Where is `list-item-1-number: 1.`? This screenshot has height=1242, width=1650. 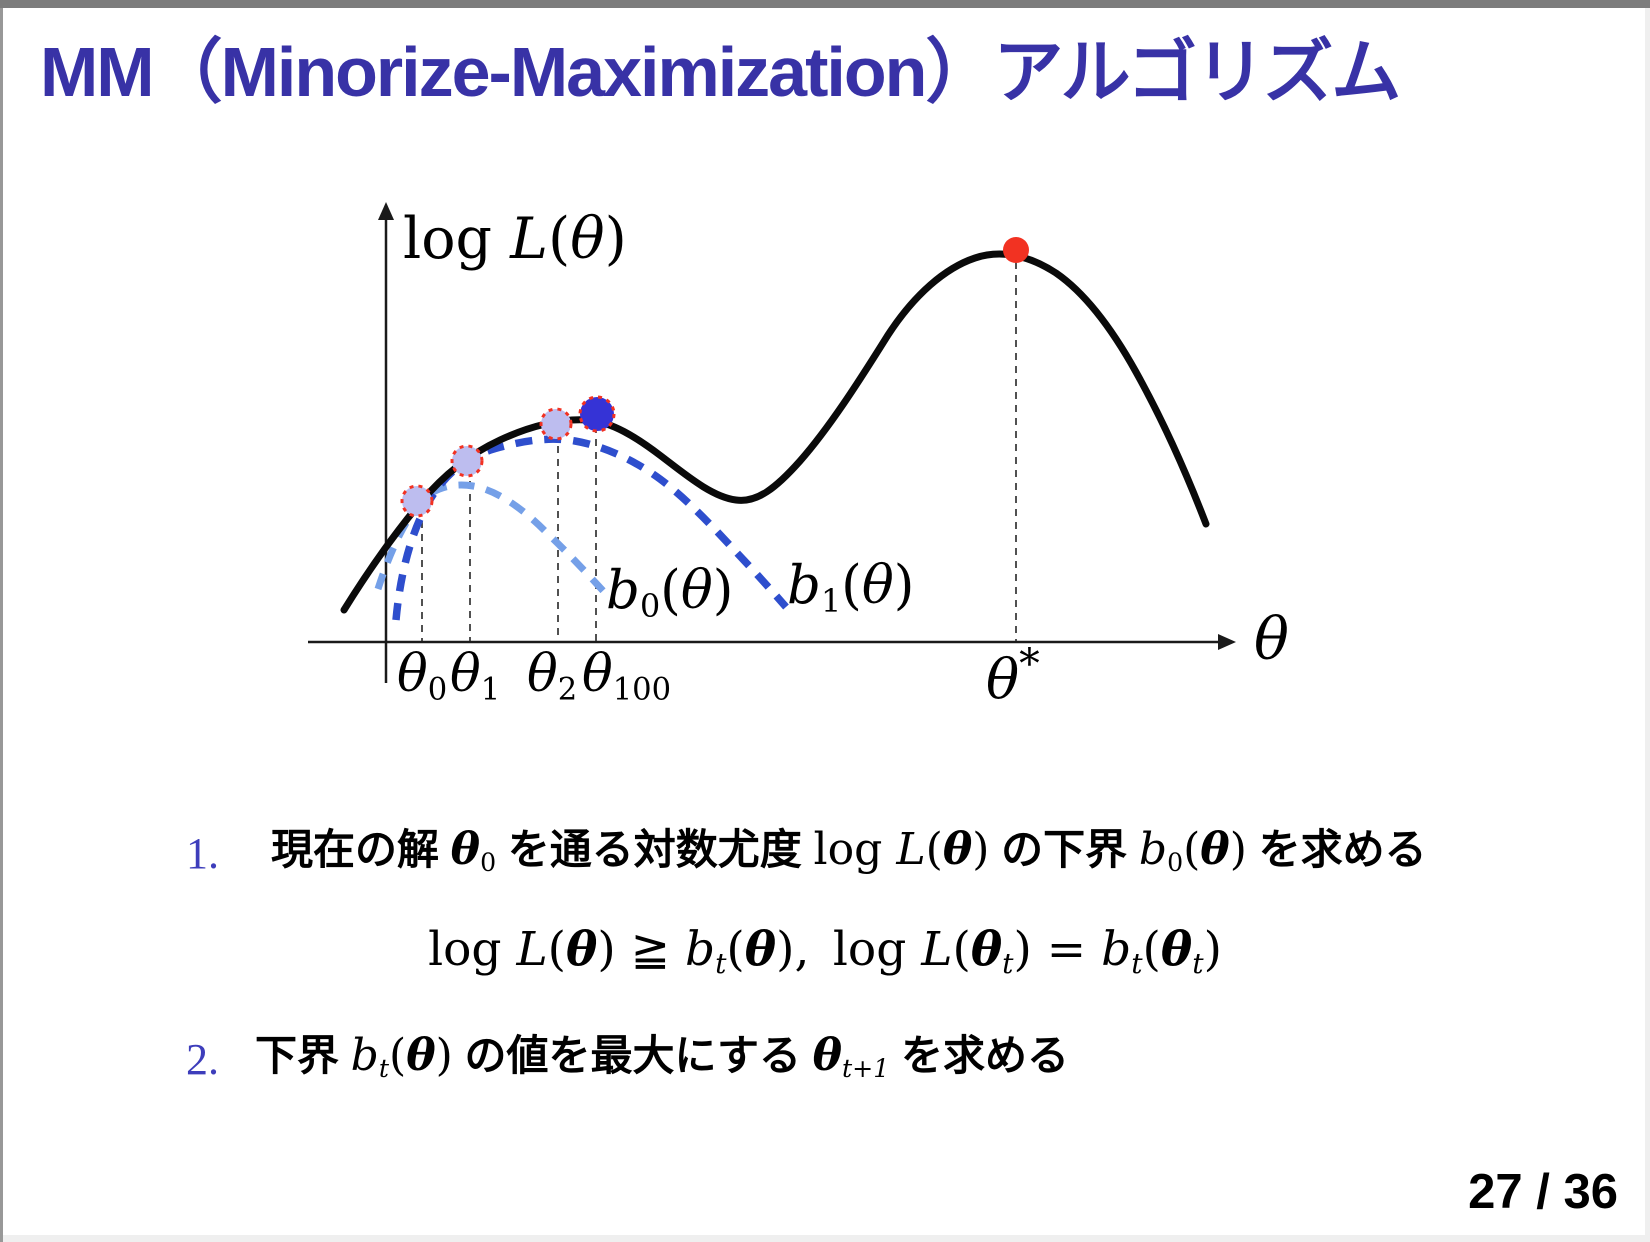
list-item-1-number: 1. is located at coordinates (202, 853).